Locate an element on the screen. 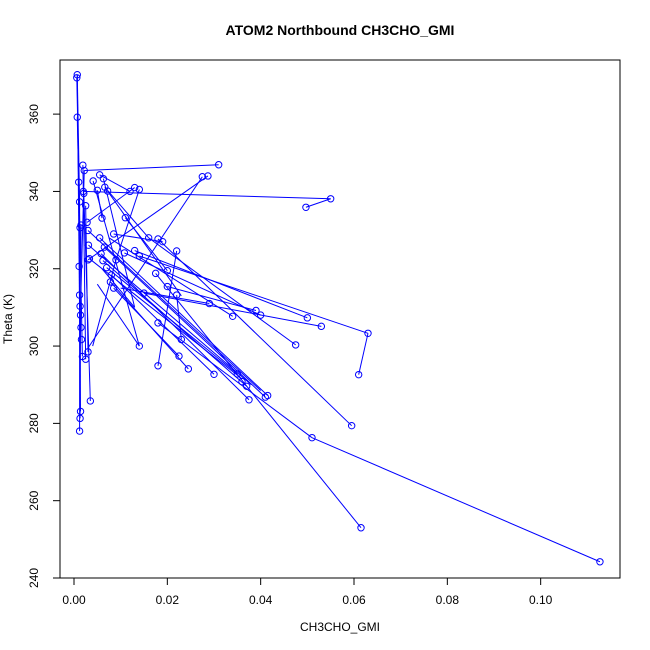  y-tick-label: 280 is located at coordinates (34, 423).